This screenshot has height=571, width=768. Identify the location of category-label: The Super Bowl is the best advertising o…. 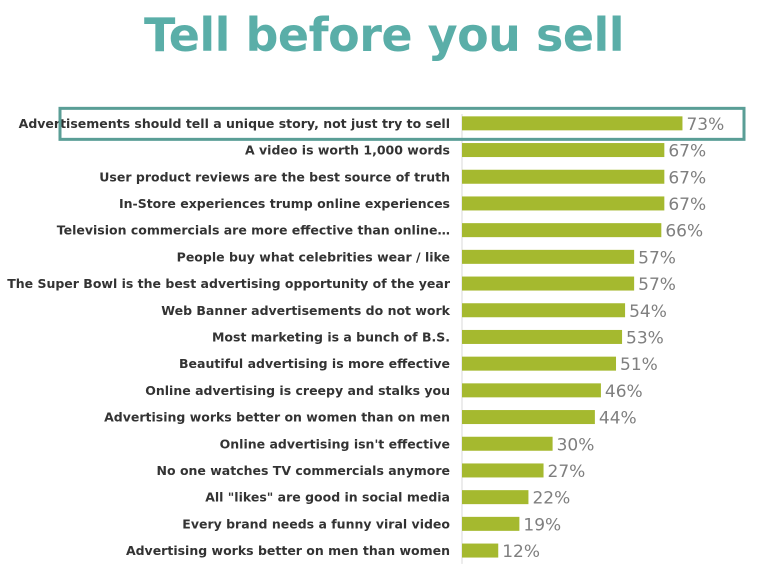
(229, 283).